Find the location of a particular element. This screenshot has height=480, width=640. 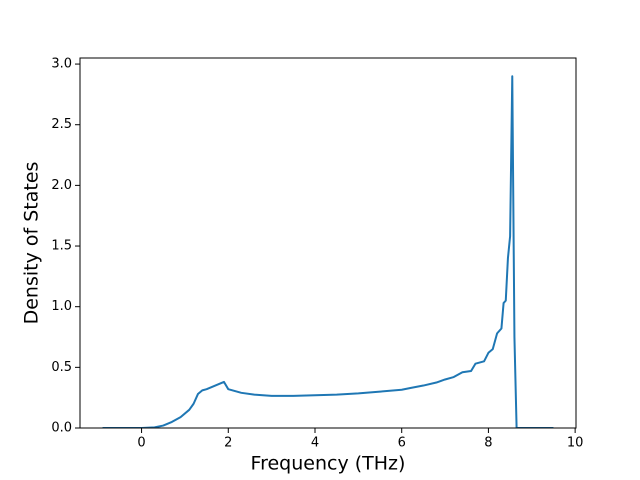

y-tick-label: 0.0 is located at coordinates (61, 428).